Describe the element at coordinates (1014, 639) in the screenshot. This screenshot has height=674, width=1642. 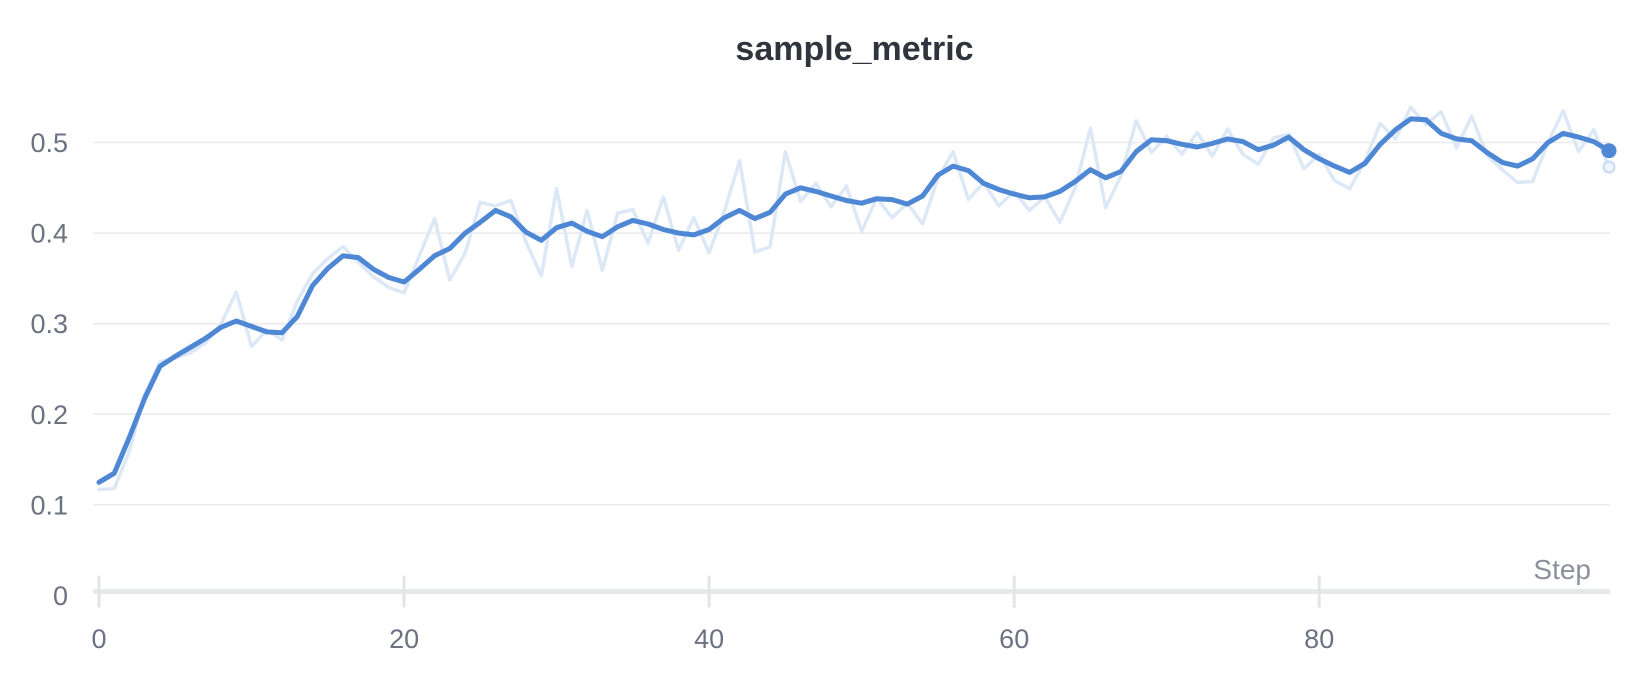
I see `x-tick-label: 60` at that location.